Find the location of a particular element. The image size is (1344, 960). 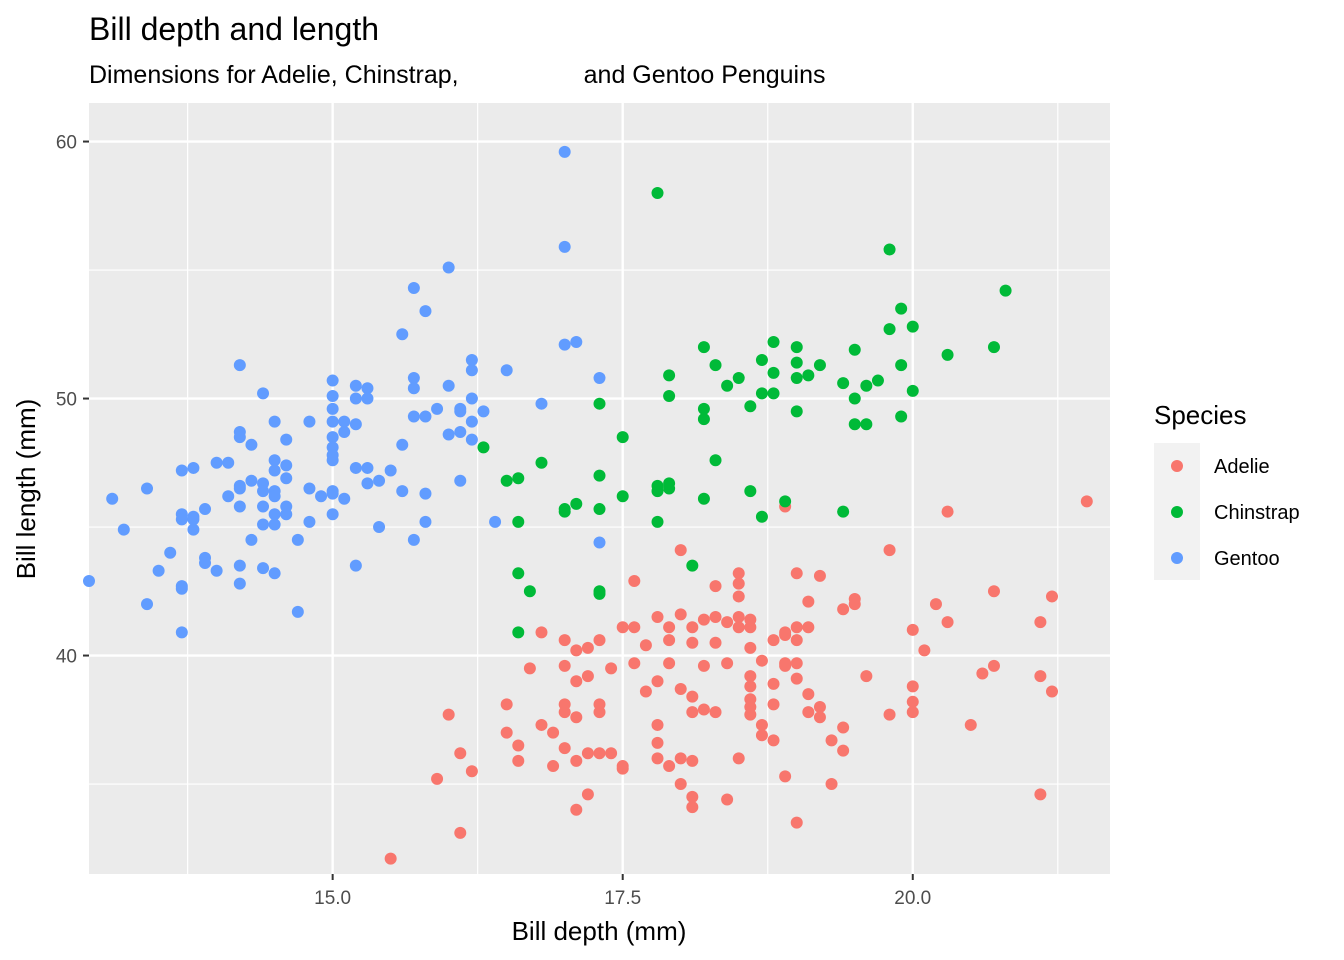

legend-key-chinstrap is located at coordinates (1177, 512).